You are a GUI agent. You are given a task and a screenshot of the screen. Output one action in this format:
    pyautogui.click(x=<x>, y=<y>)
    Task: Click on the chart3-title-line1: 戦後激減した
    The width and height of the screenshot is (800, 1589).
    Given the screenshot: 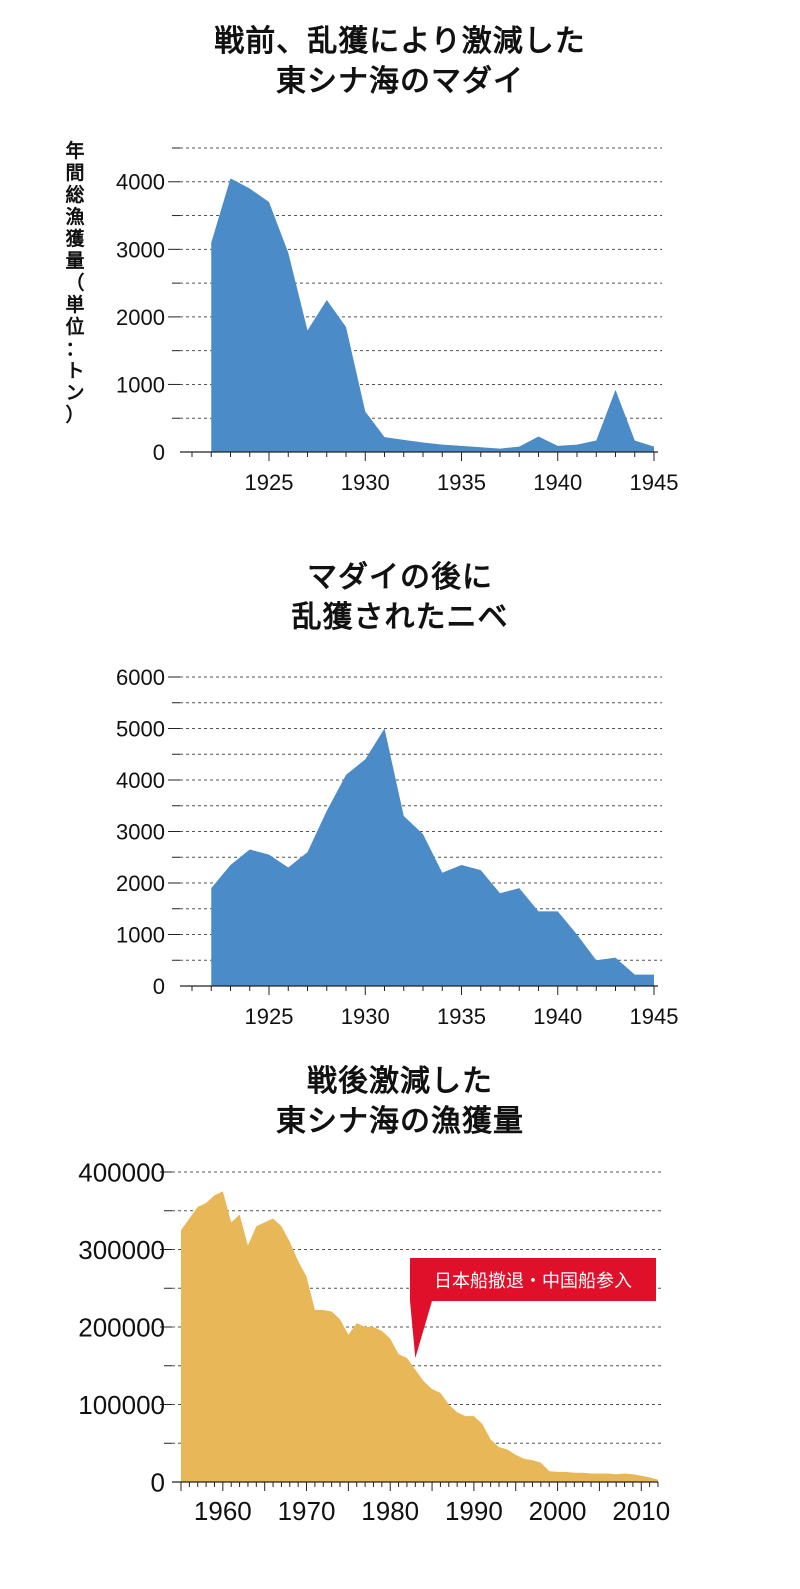 What is the action you would take?
    pyautogui.click(x=400, y=1081)
    